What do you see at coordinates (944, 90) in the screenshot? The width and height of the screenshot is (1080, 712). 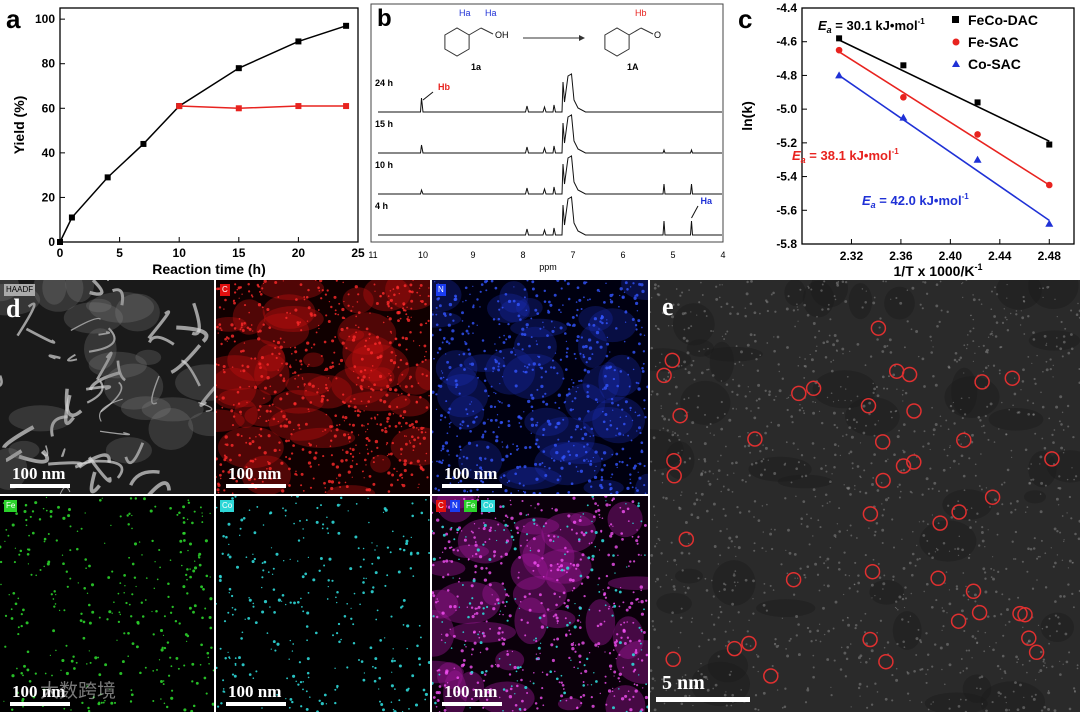 I see `fit-line-FeCo-DAC` at bounding box center [944, 90].